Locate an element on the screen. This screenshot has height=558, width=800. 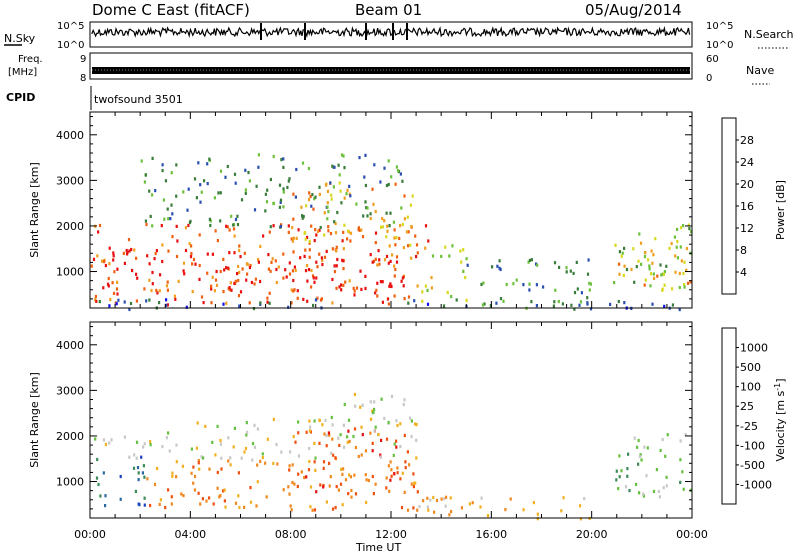
x-tick-label: 00:00 is located at coordinates (692, 534).